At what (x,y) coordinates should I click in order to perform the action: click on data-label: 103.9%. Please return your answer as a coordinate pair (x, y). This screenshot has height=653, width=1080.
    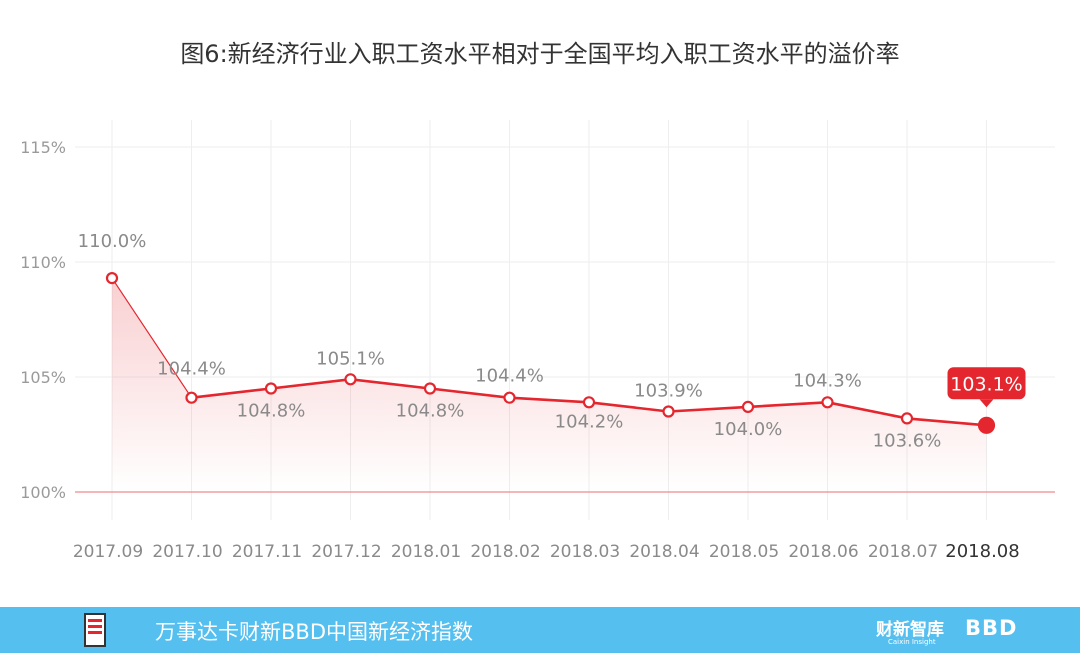
    Looking at the image, I should click on (668, 391).